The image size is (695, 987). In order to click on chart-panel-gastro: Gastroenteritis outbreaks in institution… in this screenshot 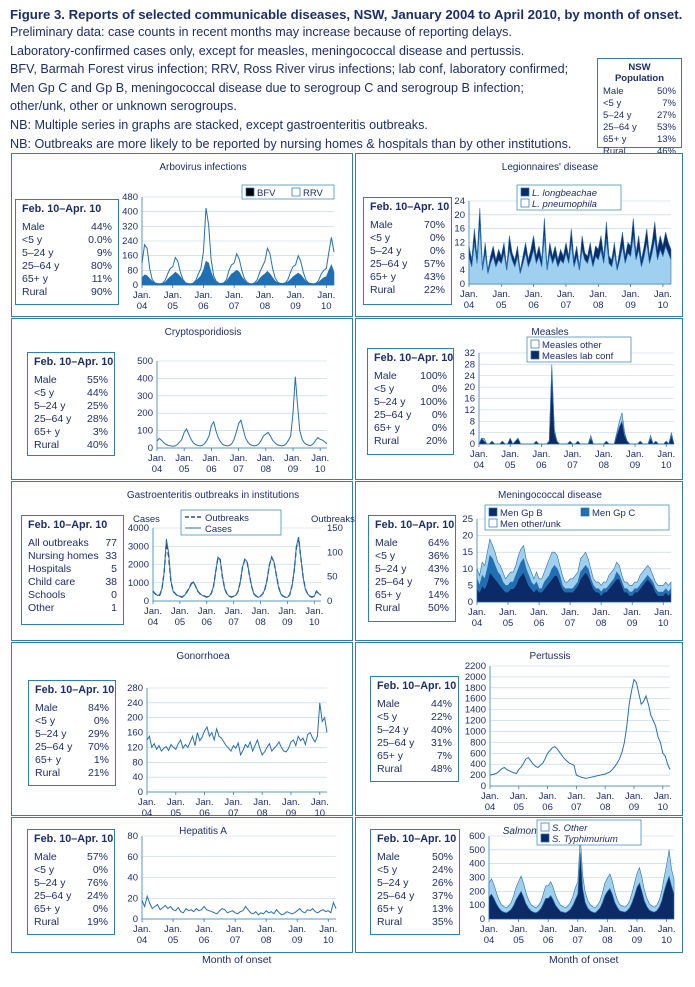, I will do `click(183, 561)`.